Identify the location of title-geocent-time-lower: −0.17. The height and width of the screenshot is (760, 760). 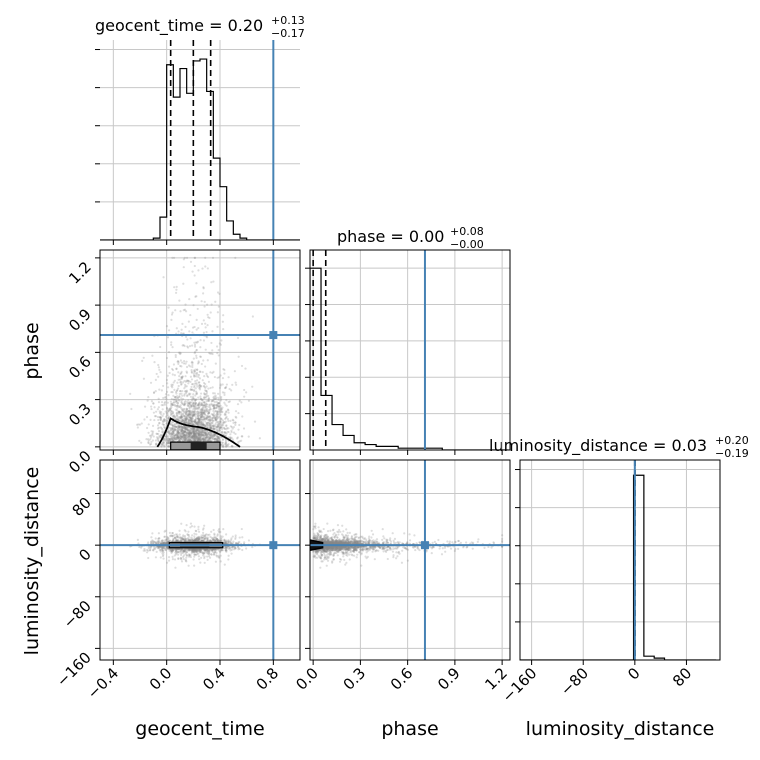
(288, 33).